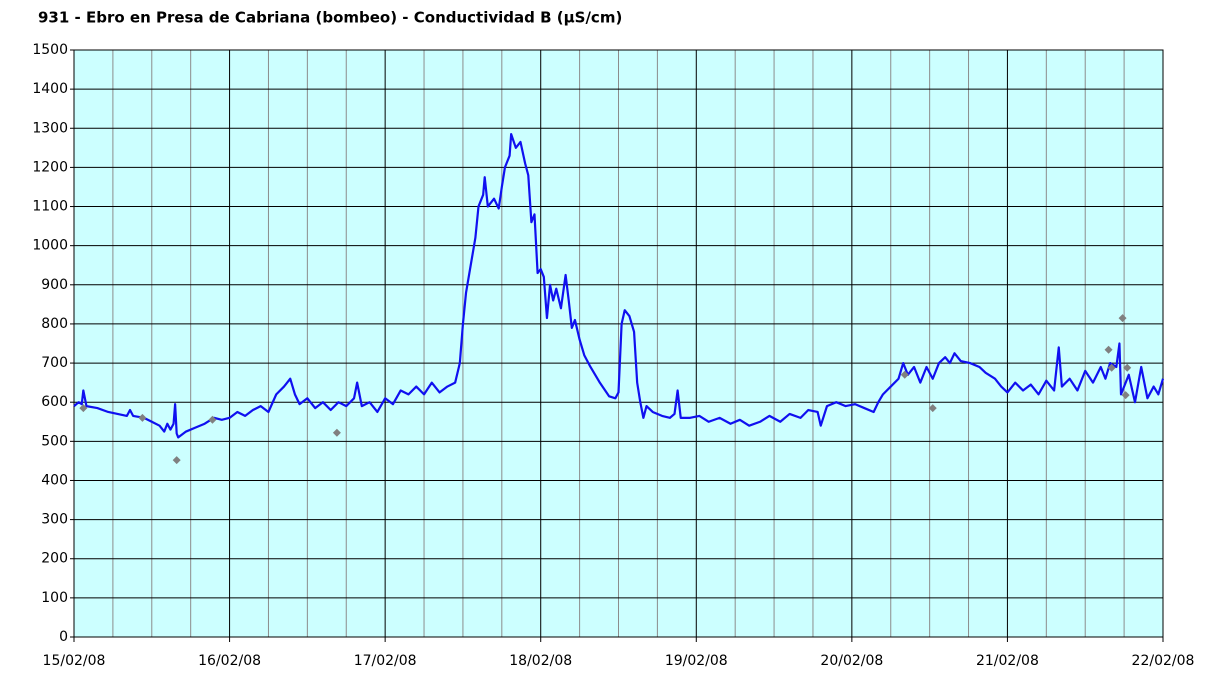 The width and height of the screenshot is (1222, 679). Describe the element at coordinates (54, 480) in the screenshot. I see `y-tick-label: 400` at that location.